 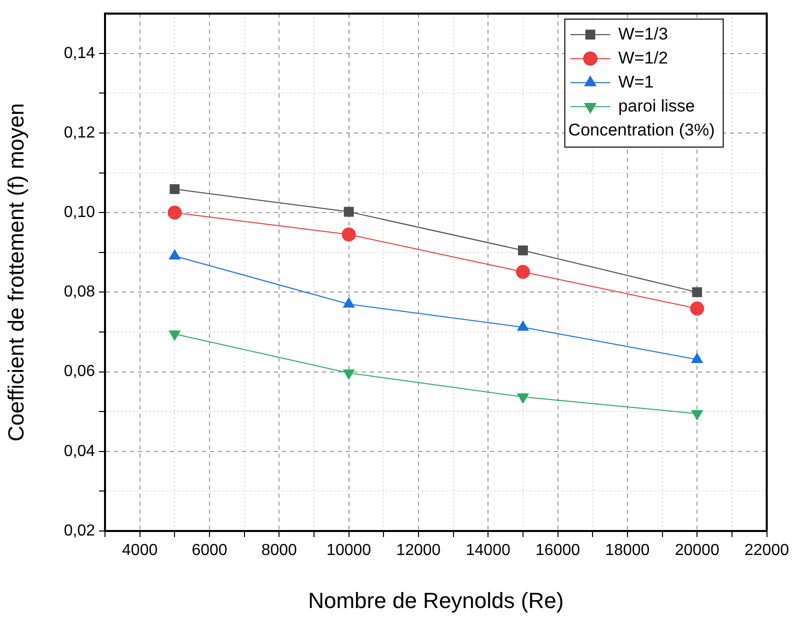 What do you see at coordinates (80, 371) in the screenshot?
I see `y-tick-label: 0,06` at bounding box center [80, 371].